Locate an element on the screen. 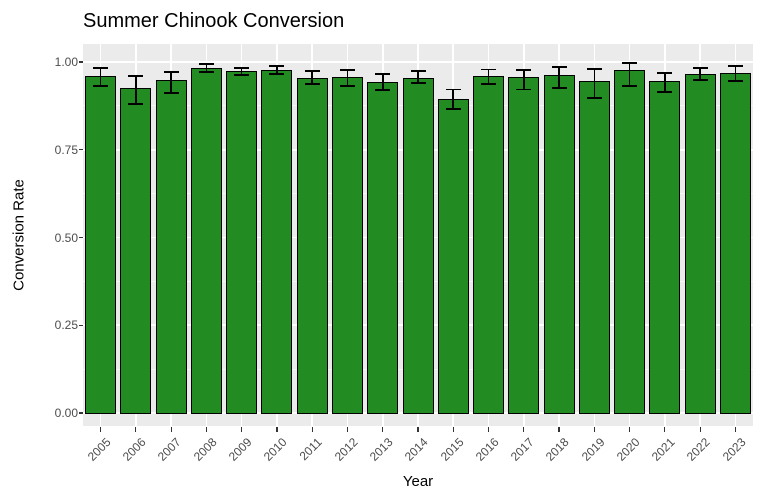 This screenshot has height=499, width=777. x-tick-label: 2007 is located at coordinates (170, 449).